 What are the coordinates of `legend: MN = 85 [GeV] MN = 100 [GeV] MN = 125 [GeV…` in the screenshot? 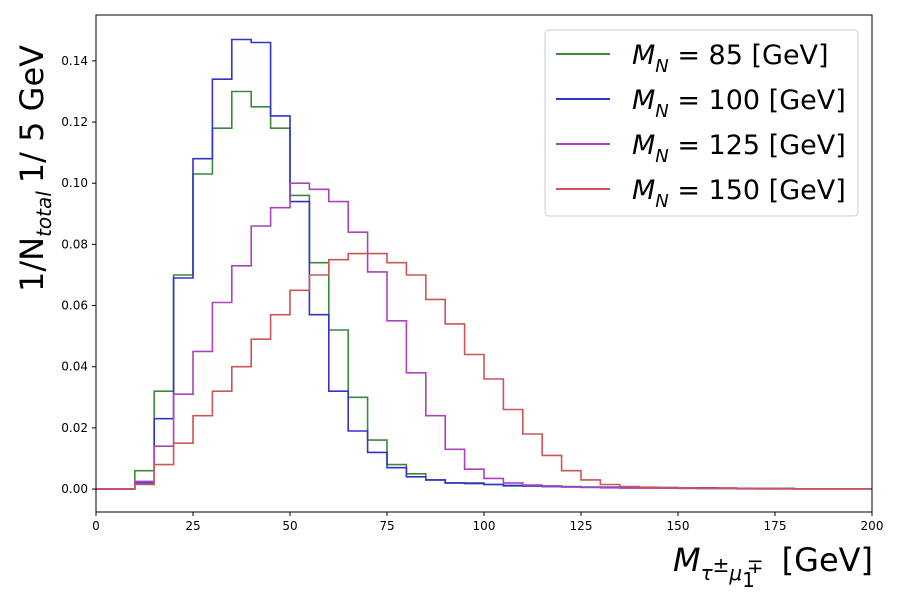 It's located at (701, 123).